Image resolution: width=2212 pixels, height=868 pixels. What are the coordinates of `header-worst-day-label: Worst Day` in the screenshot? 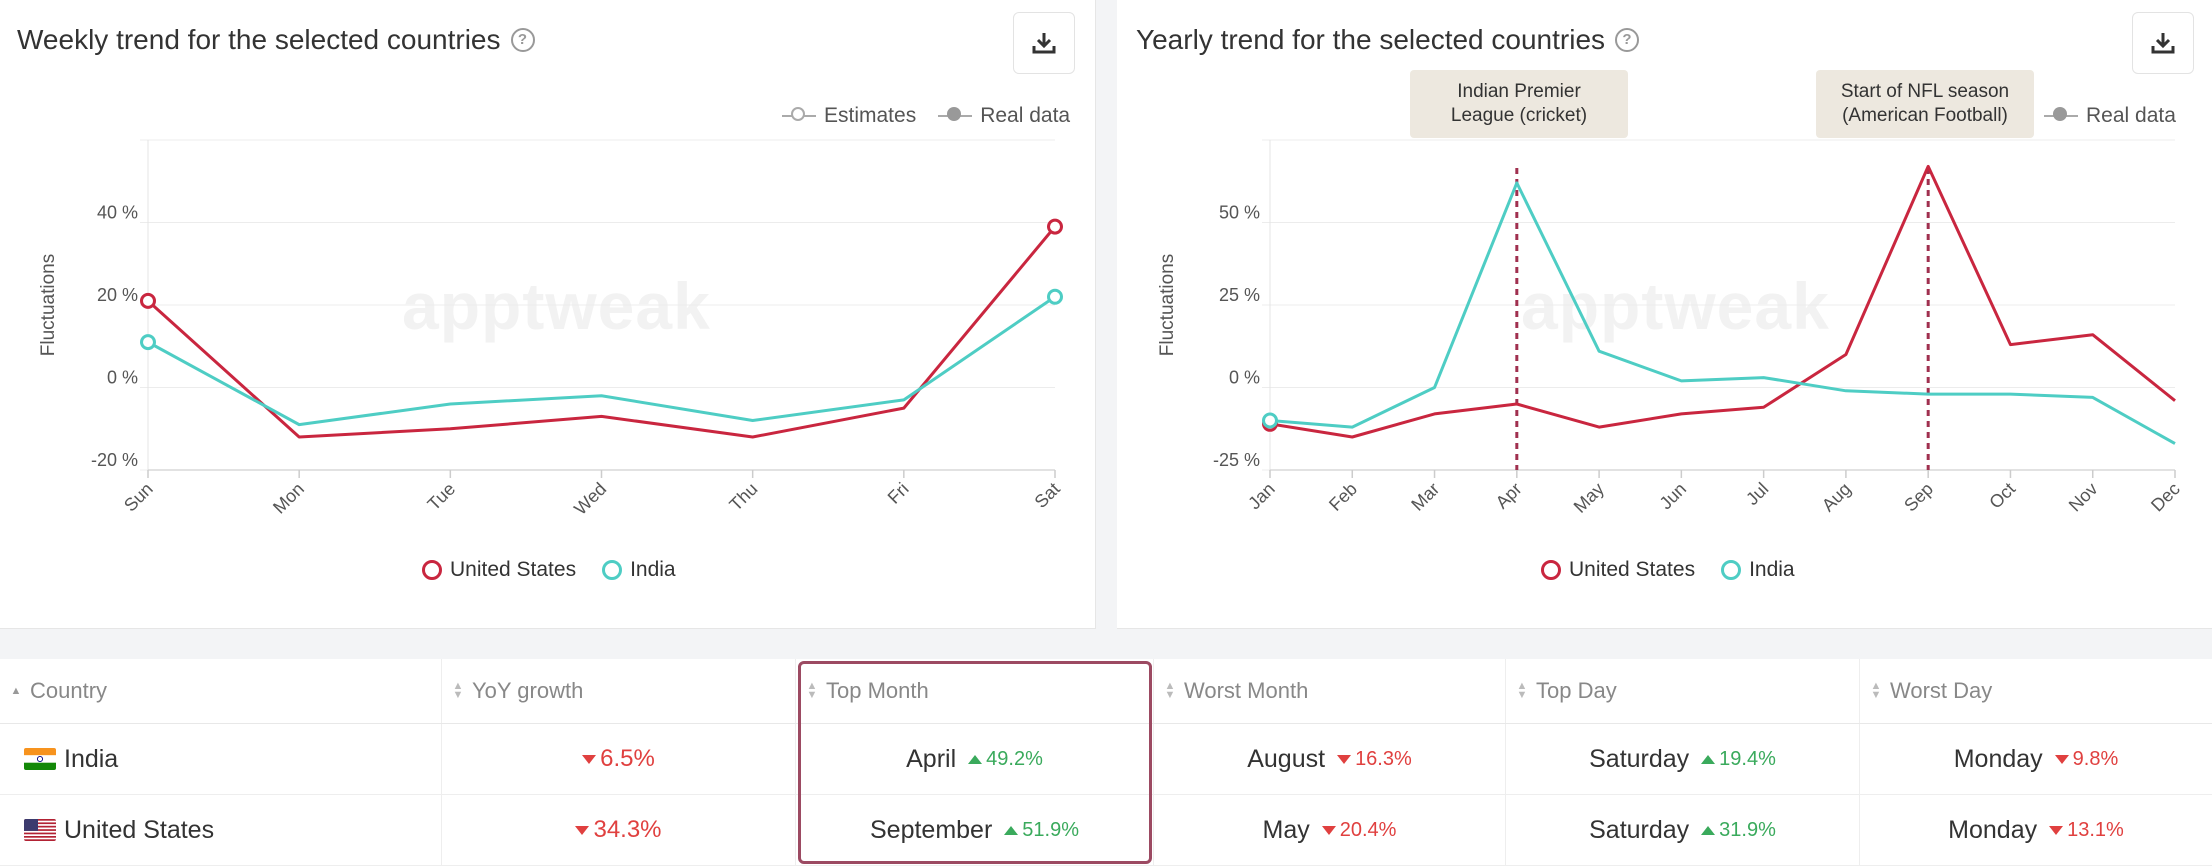 It's located at (1941, 690).